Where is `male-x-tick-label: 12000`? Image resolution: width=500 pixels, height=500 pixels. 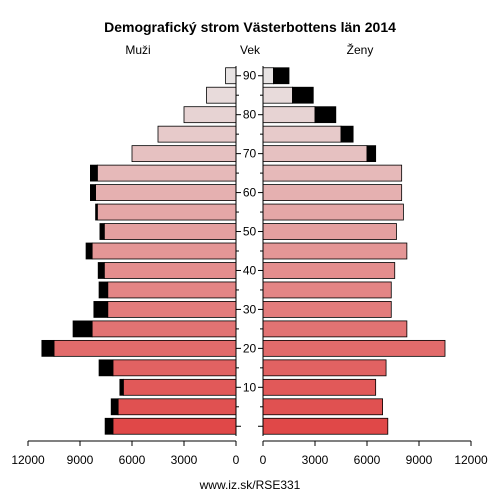 male-x-tick-label: 12000 is located at coordinates (28, 460).